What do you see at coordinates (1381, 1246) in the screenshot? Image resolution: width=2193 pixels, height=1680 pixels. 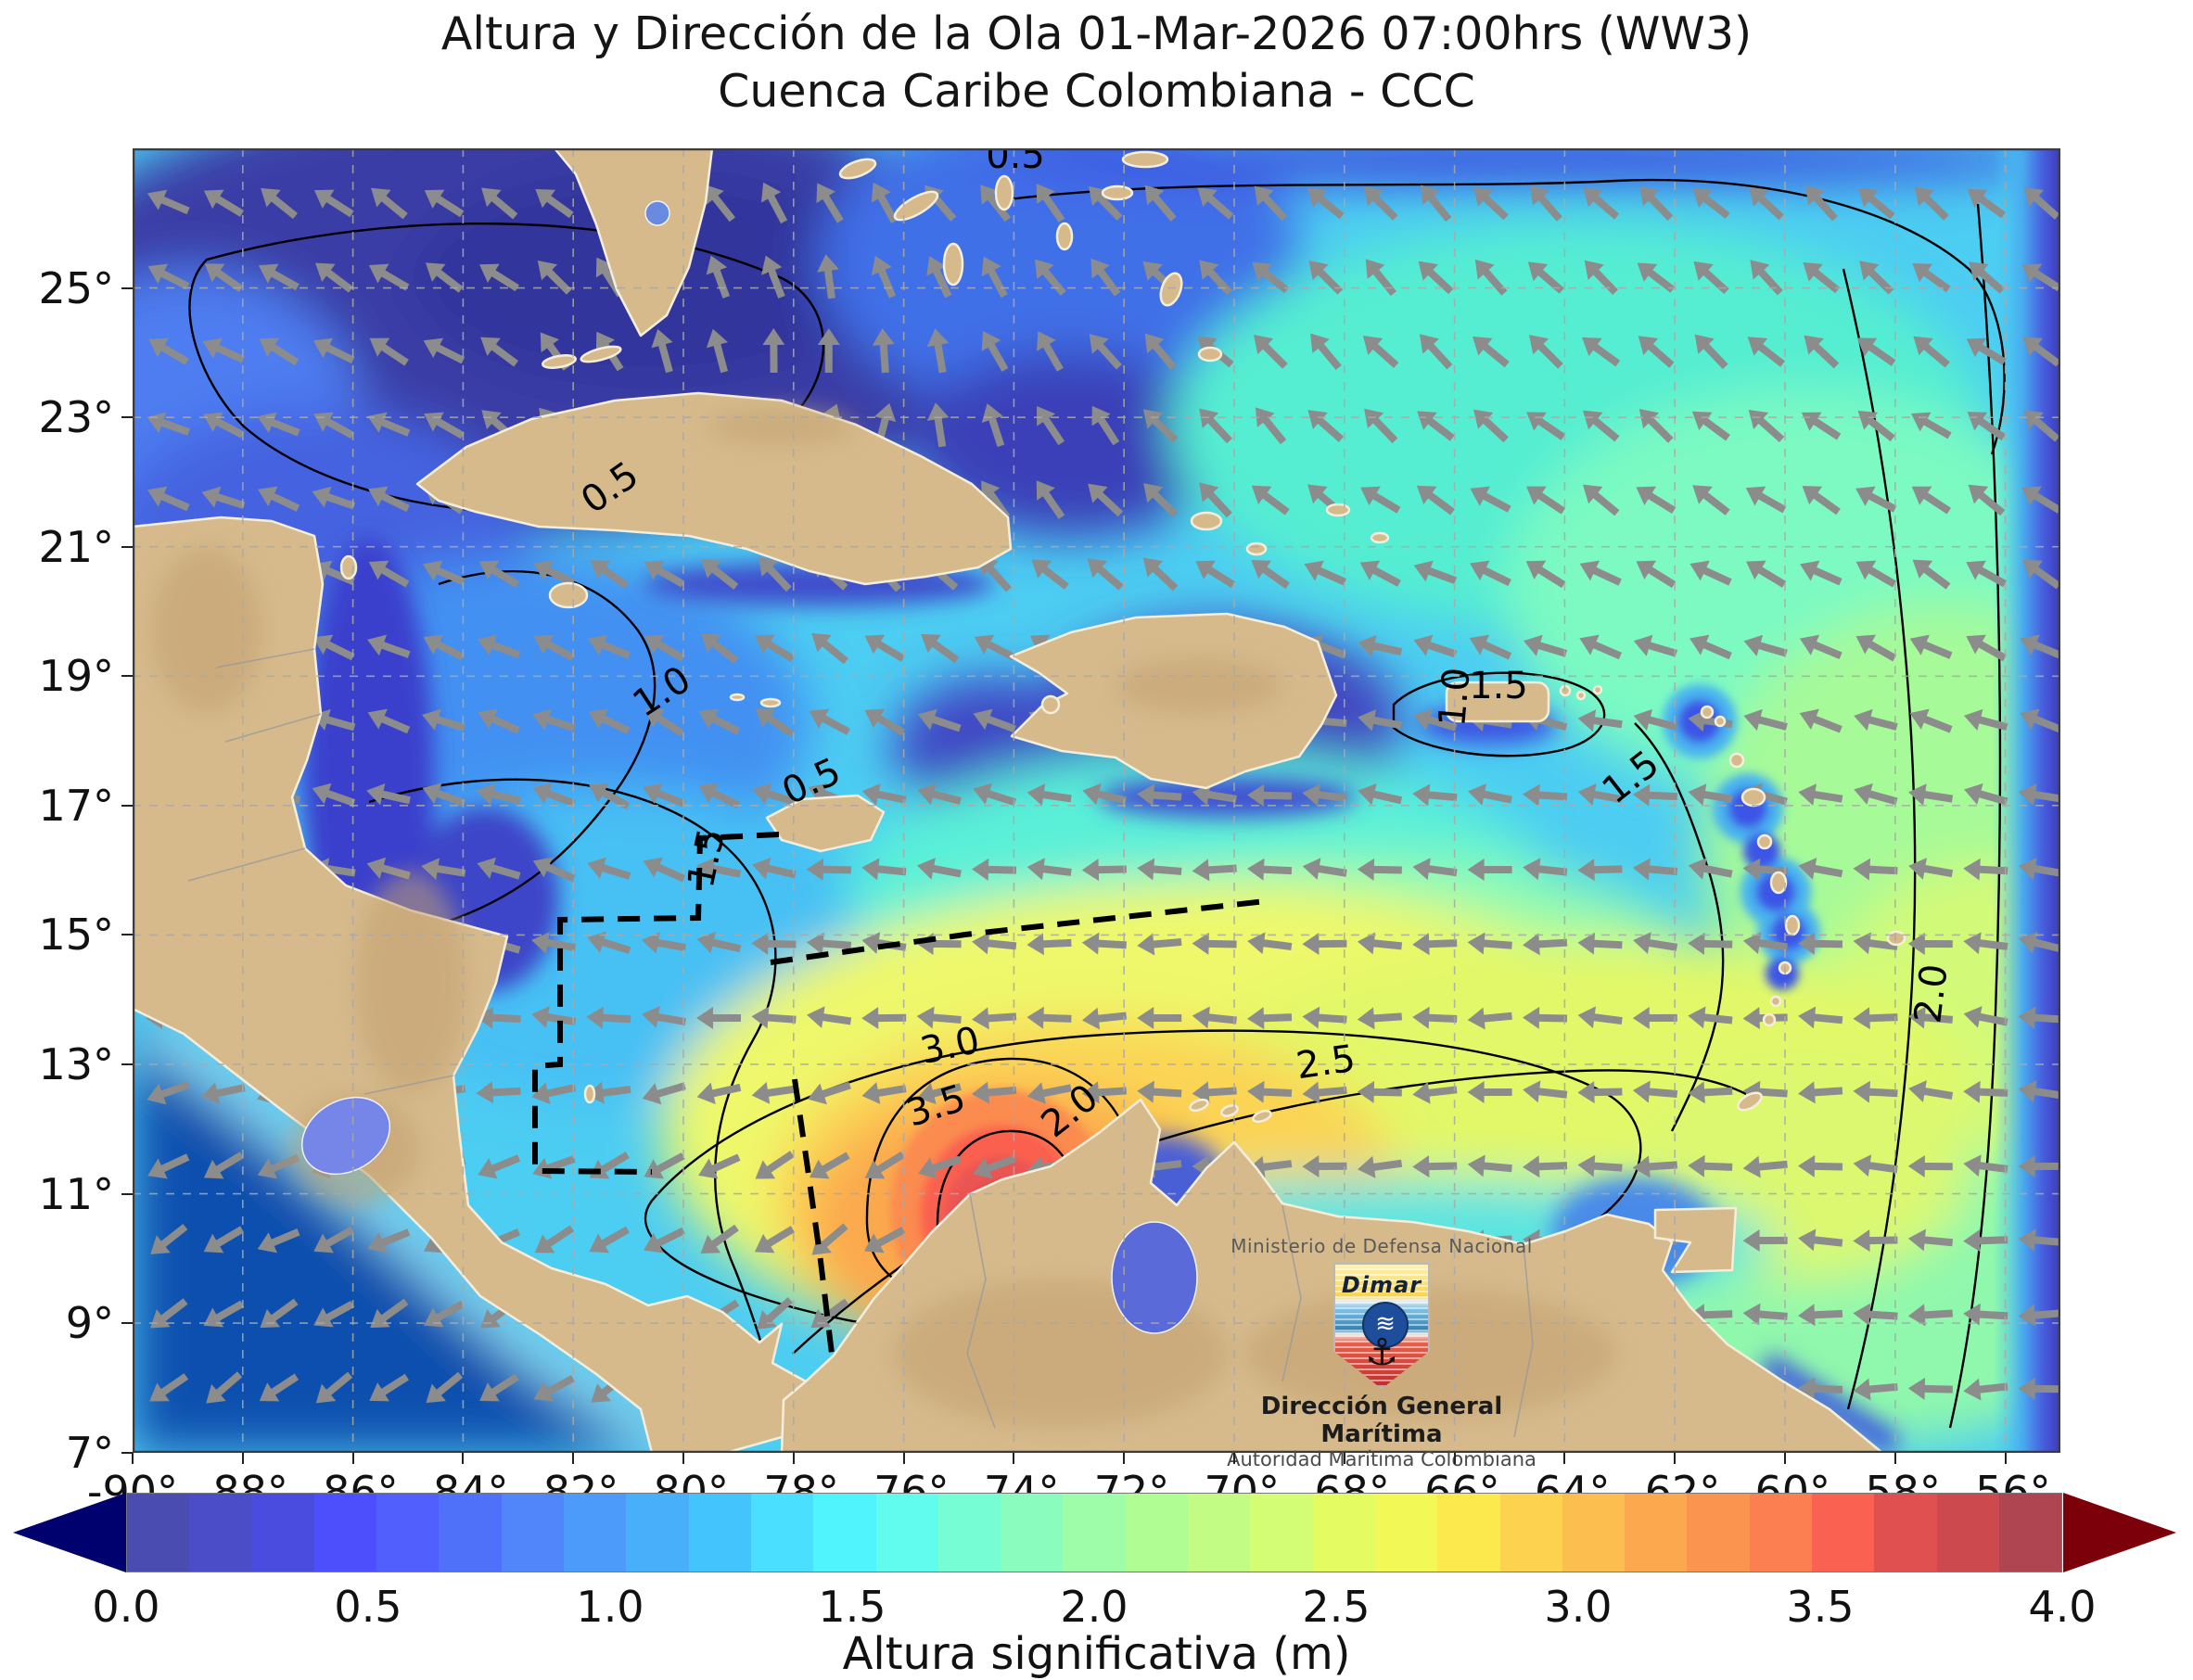 I see `logo-ministry-text: Ministerio de Defensa Nacional` at bounding box center [1381, 1246].